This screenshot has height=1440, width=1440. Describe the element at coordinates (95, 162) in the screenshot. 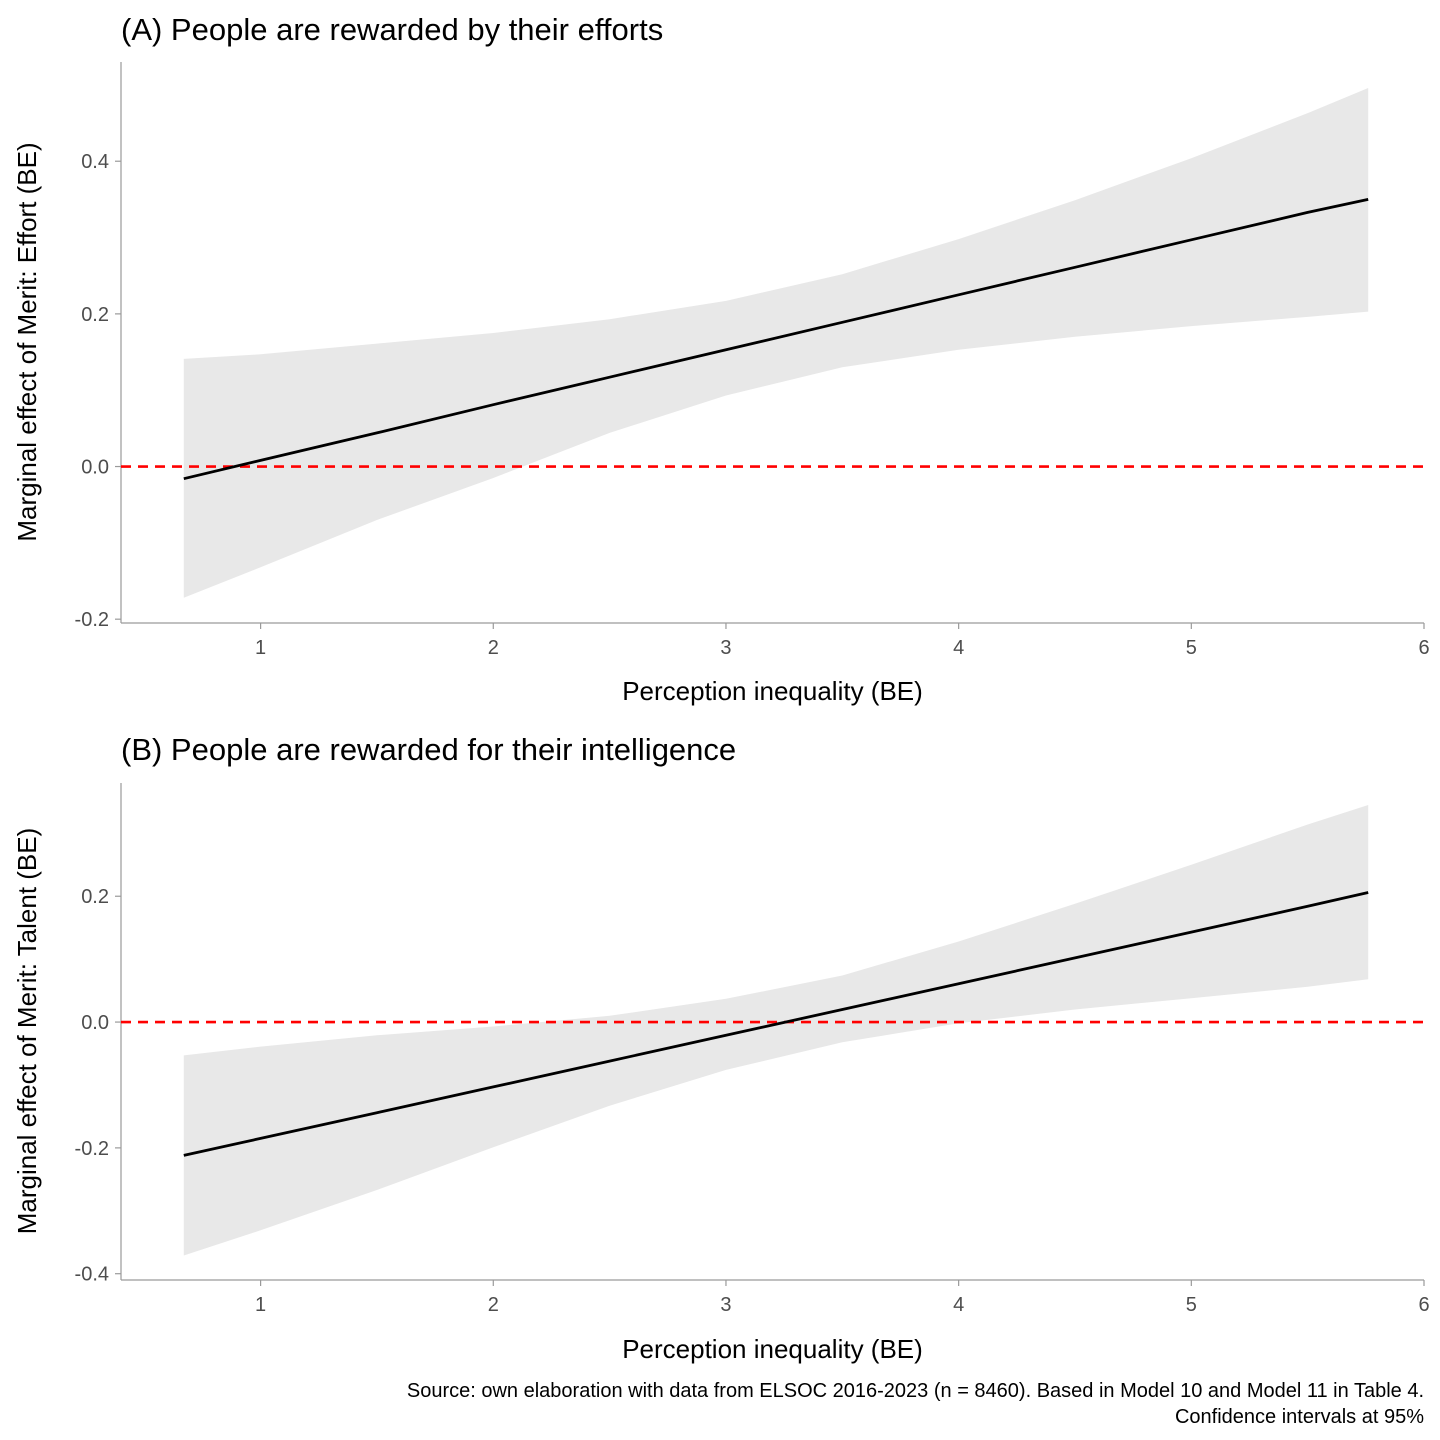

I see `y-tick-label: 0.4` at that location.